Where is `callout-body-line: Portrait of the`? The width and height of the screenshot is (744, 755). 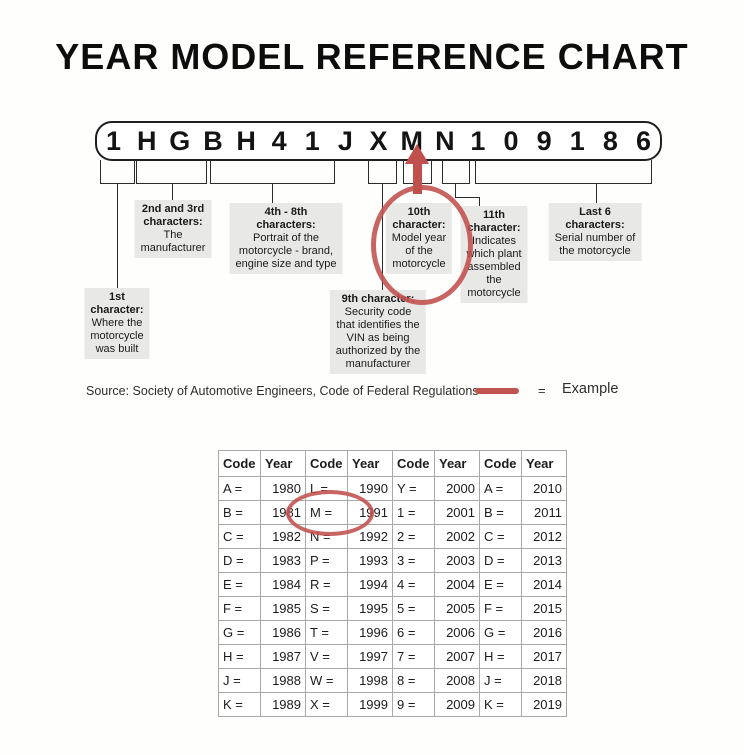 callout-body-line: Portrait of the is located at coordinates (286, 238).